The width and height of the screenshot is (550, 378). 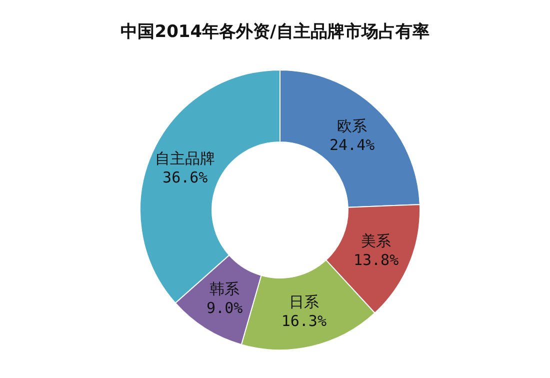 I want to click on data-label: 9.0%, so click(x=224, y=308).